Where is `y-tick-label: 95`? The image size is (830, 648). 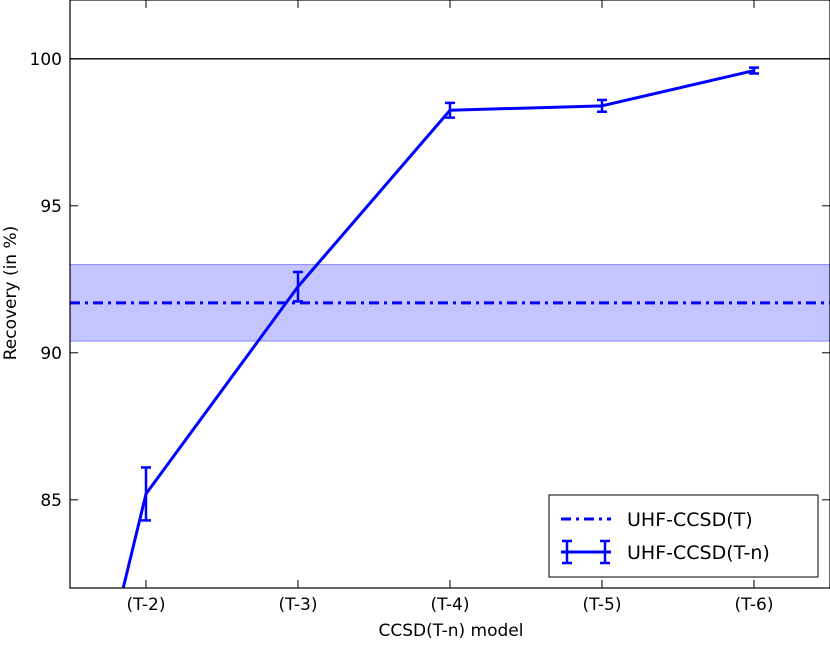
y-tick-label: 95 is located at coordinates (51, 207).